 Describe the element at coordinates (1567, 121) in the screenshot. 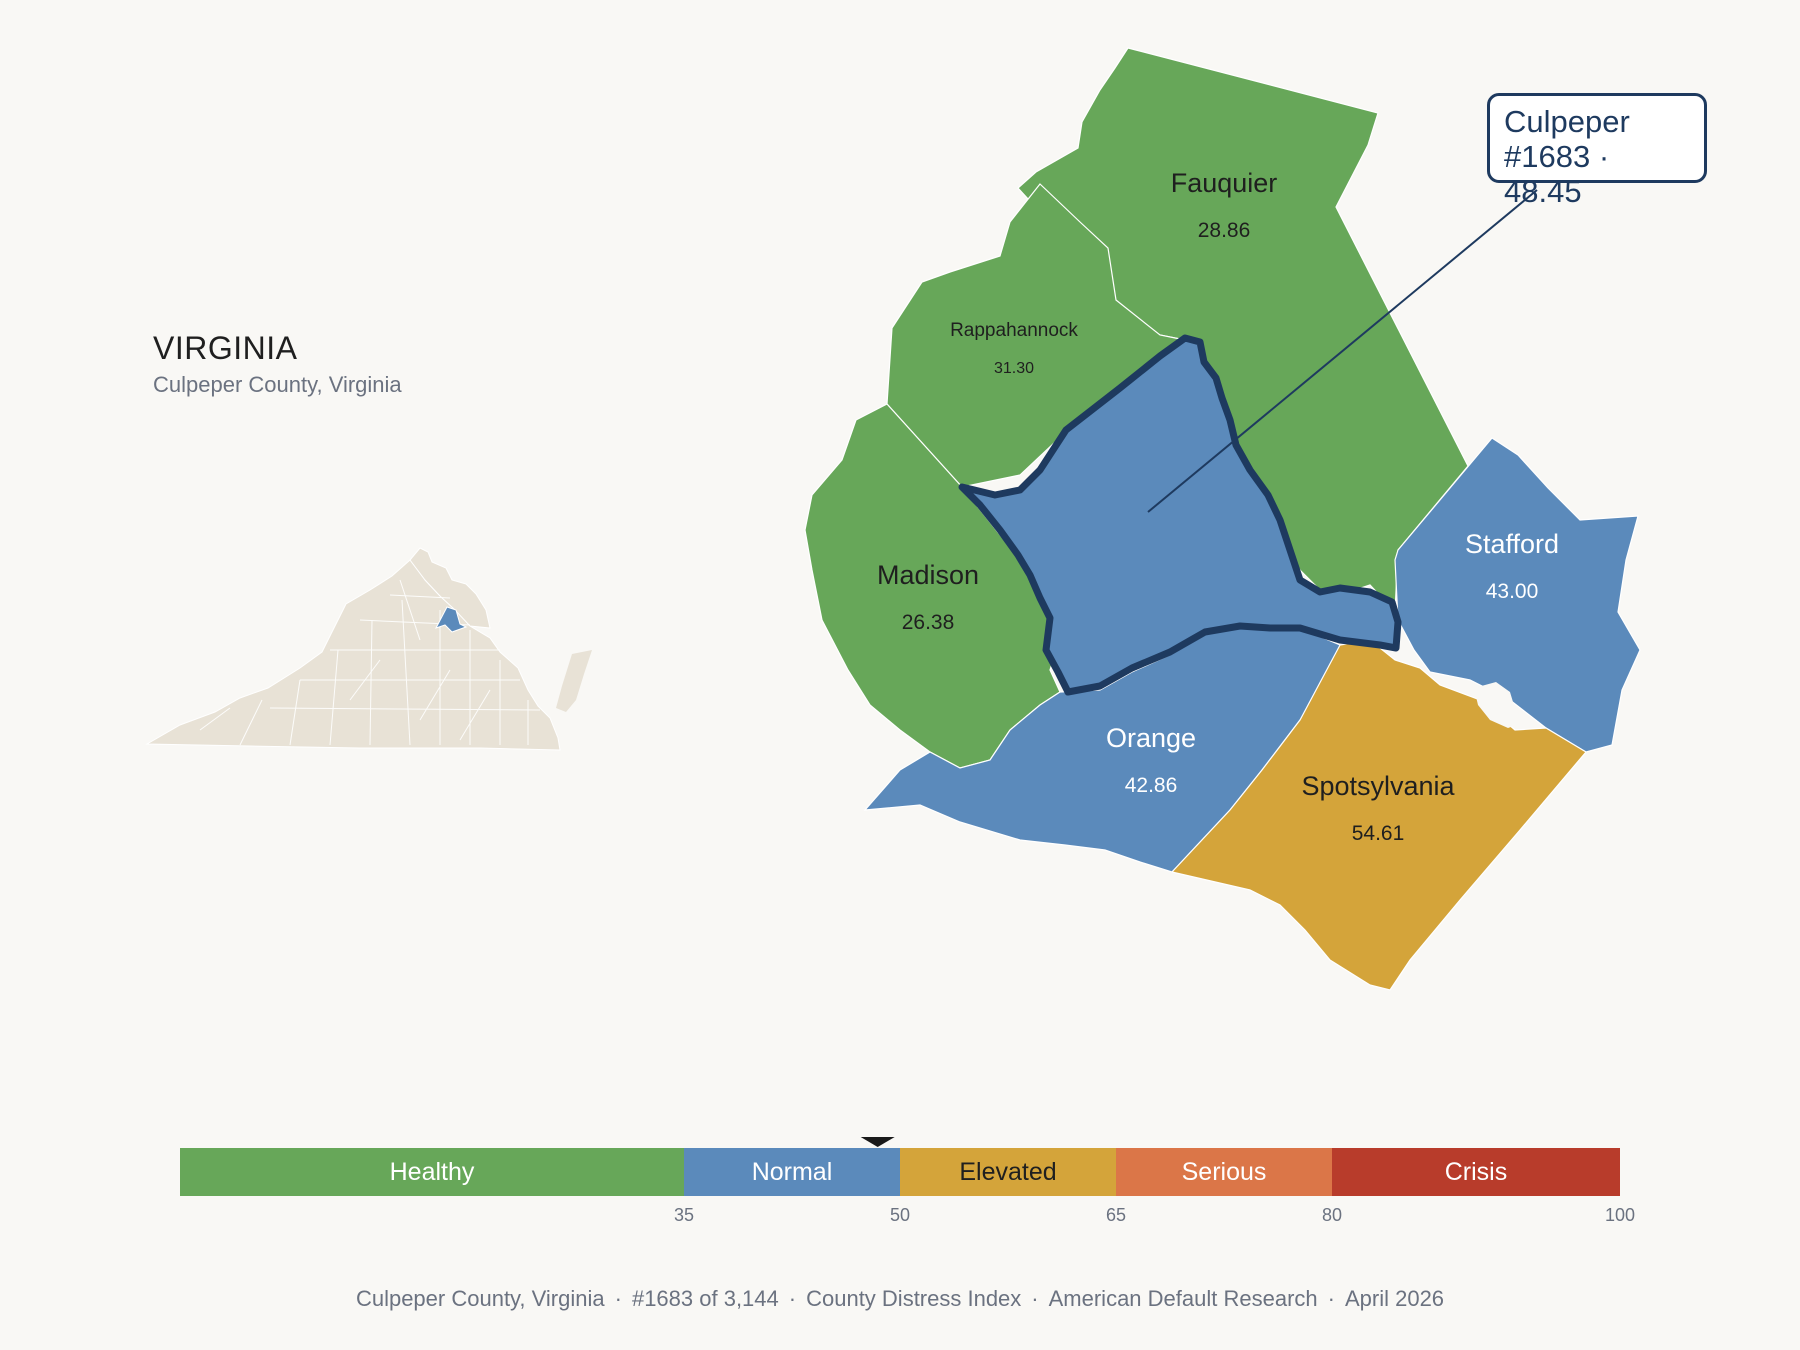

I see `callout-county-name: Culpeper` at that location.